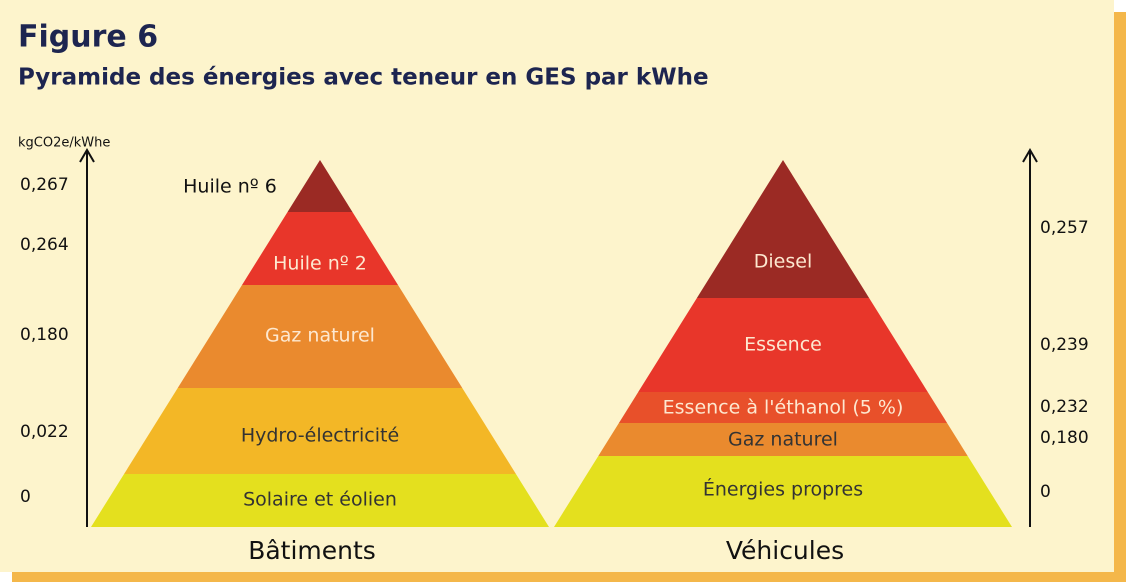  I want to click on value-label: 0,267, so click(44, 185).